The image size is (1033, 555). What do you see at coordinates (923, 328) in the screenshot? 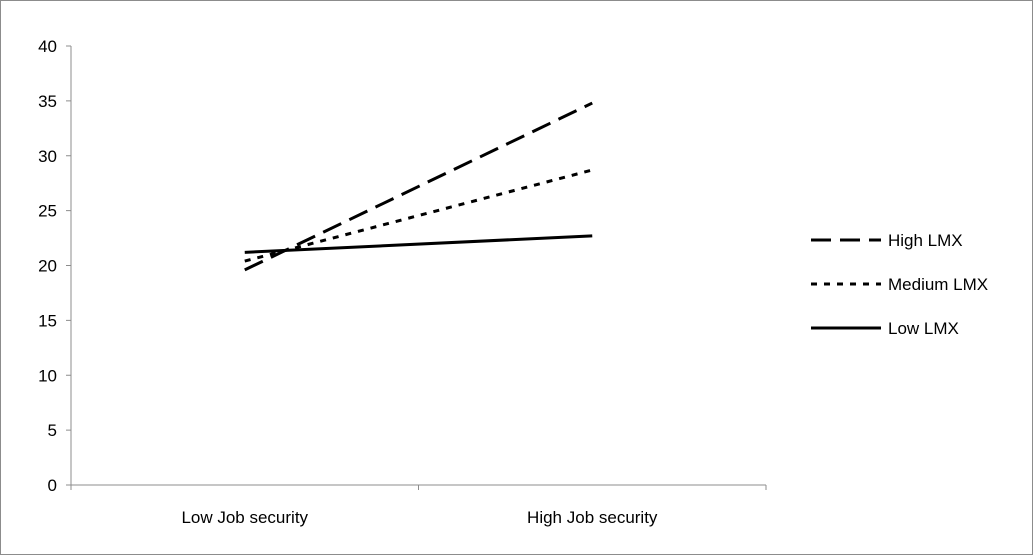
I see `legend-label: Low LMX` at bounding box center [923, 328].